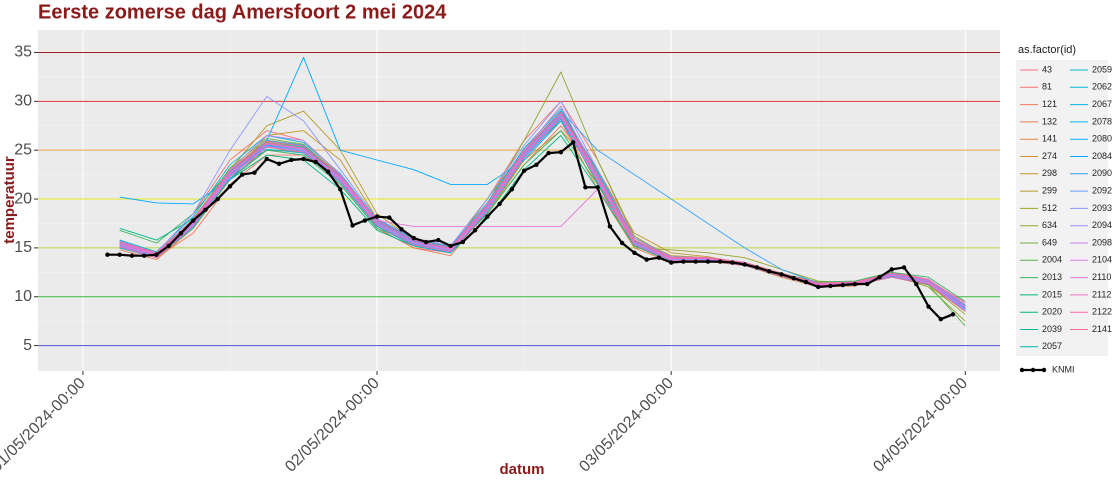 The image size is (1120, 496). I want to click on legend-label: 81, so click(1047, 87).